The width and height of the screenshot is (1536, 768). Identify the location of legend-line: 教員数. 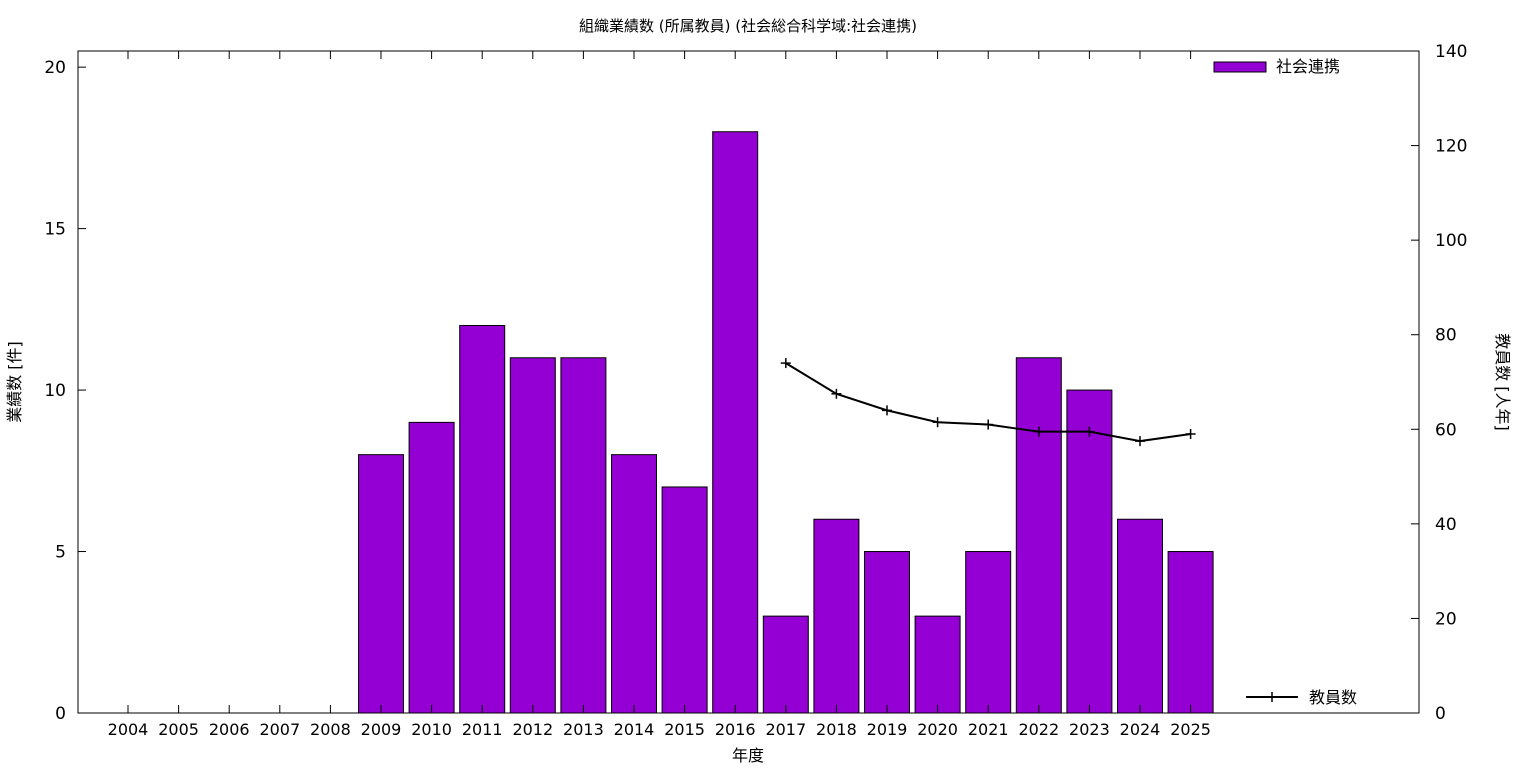
(1301, 697).